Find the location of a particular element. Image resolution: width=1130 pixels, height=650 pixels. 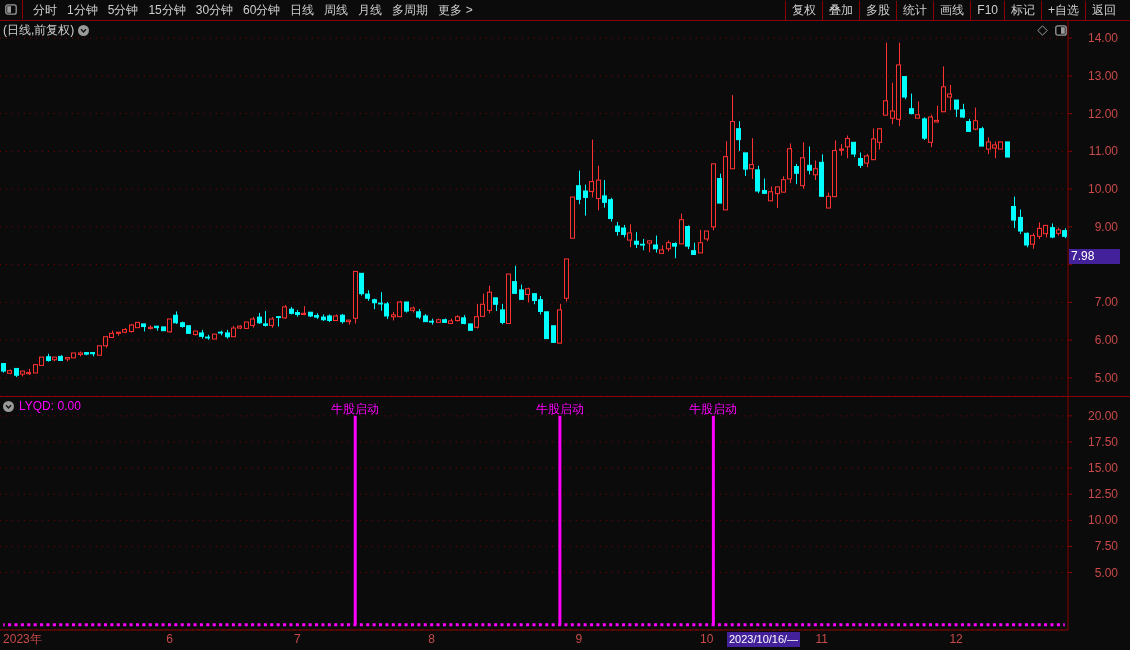

text: 统计 is located at coordinates (915, 10).